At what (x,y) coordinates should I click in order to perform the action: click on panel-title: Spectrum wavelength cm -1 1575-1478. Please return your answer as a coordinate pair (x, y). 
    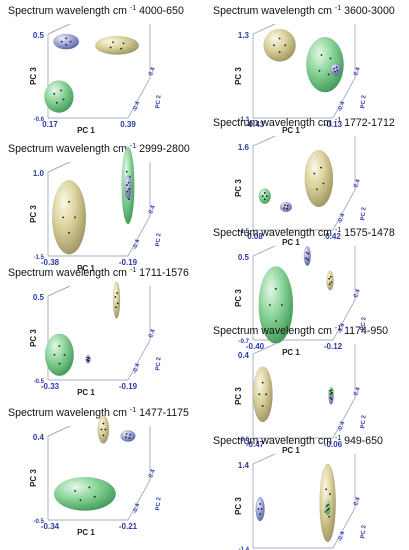
    Looking at the image, I should click on (304, 233).